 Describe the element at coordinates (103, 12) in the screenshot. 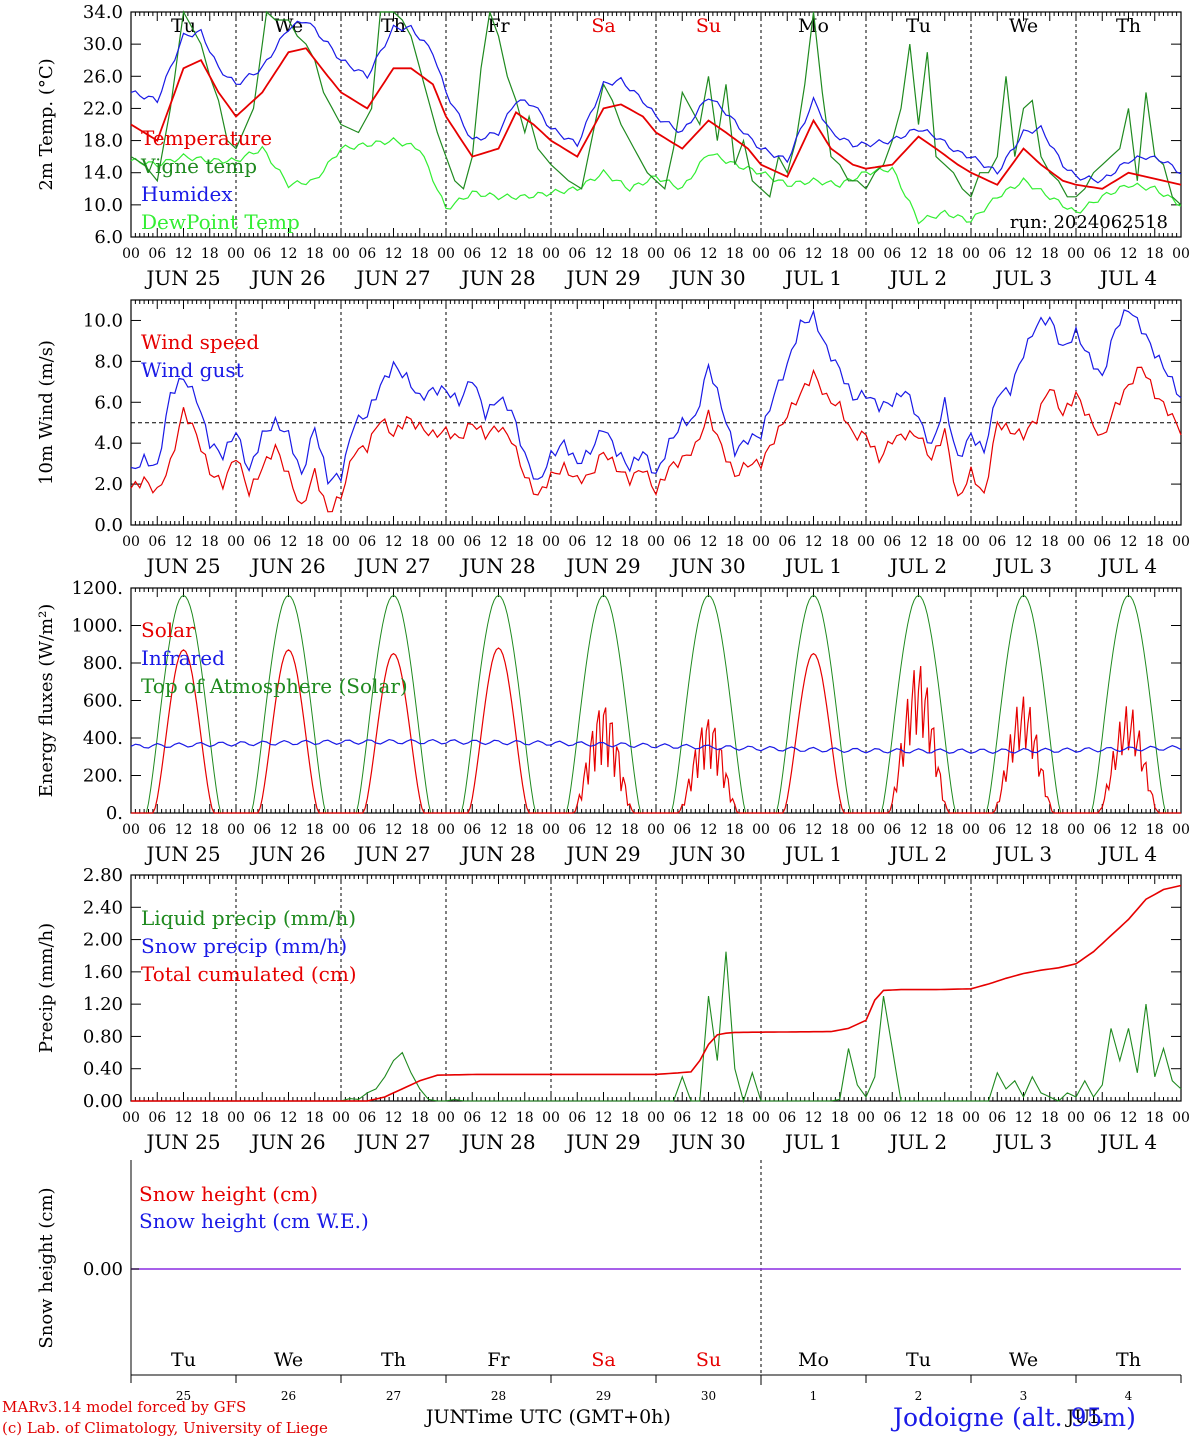

I see `y-tick-label: 34.0` at that location.